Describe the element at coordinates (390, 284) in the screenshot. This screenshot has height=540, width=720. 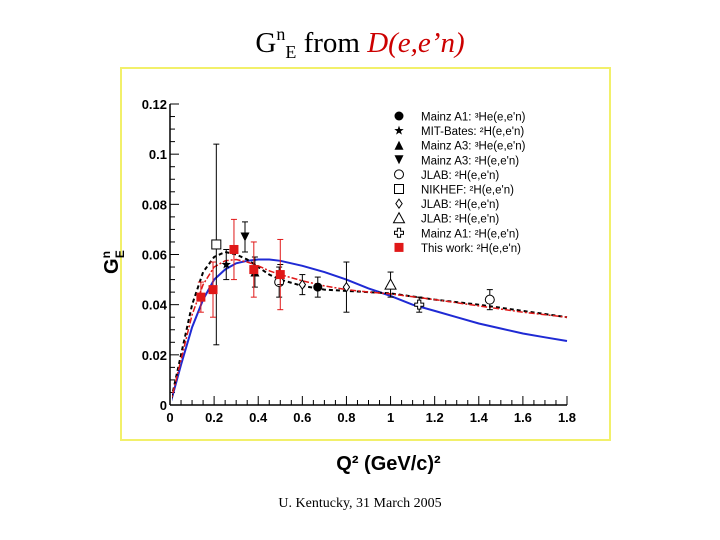
I see `data-point-open-triangle-up` at that location.